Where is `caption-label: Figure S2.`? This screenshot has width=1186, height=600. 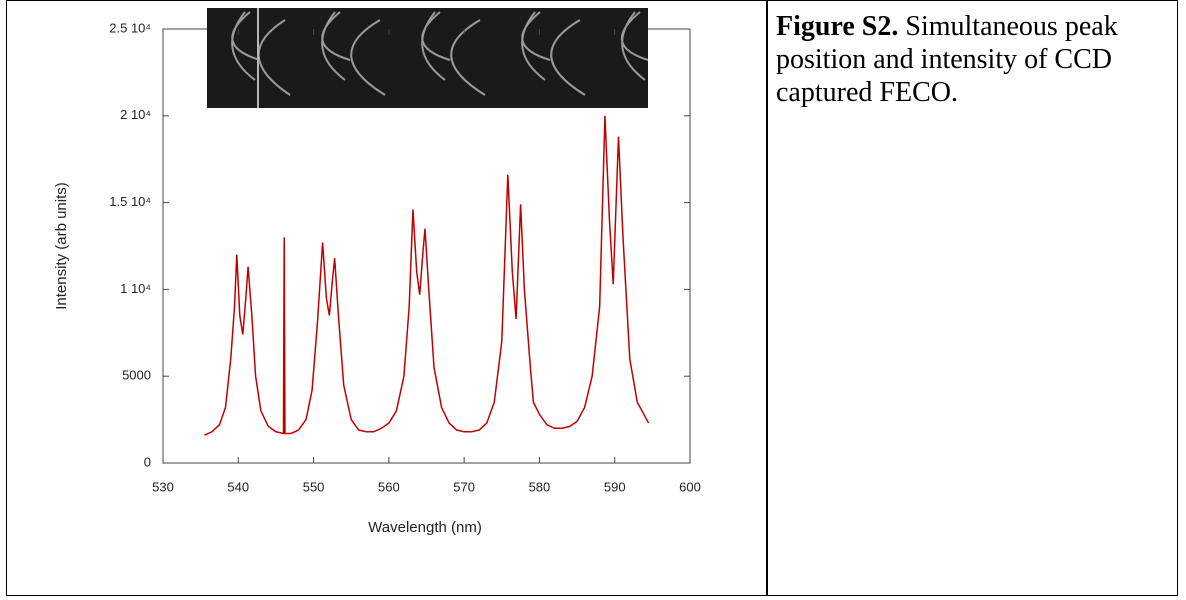
caption-label: Figure S2. is located at coordinates (837, 26).